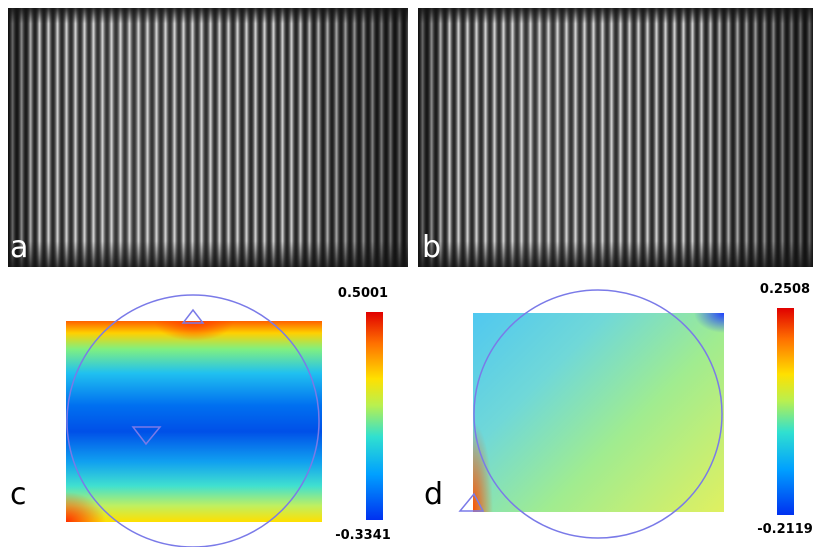  What do you see at coordinates (363, 535) in the screenshot?
I see `colorbar-min: -0.3341` at bounding box center [363, 535].